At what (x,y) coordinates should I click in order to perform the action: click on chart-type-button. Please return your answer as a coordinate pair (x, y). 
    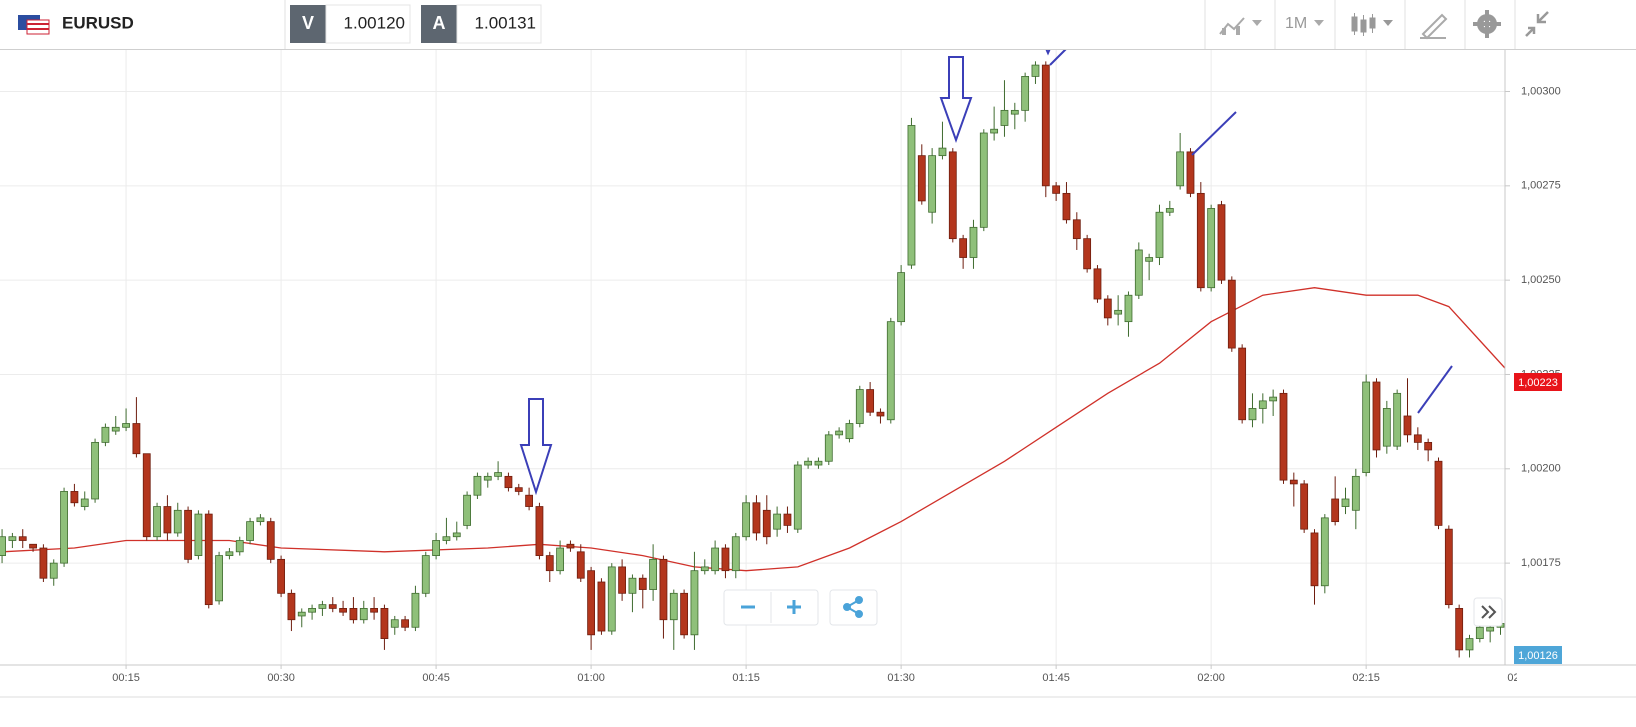
    Looking at the image, I should click on (1240, 26).